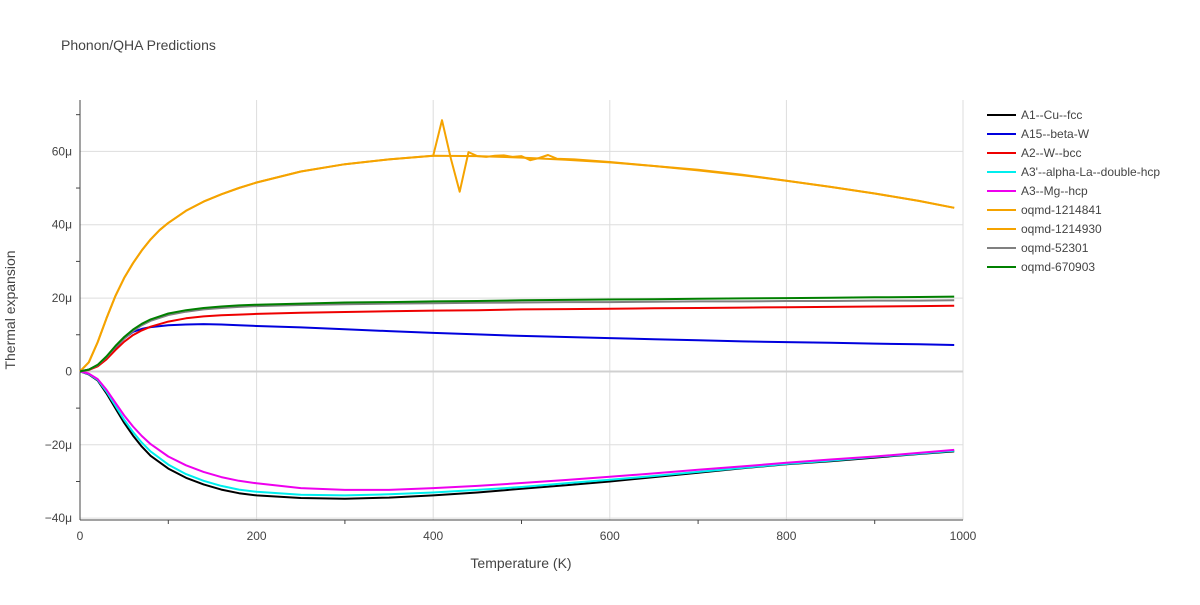 This screenshot has width=1200, height=605. What do you see at coordinates (62, 151) in the screenshot?
I see `y-tick-label: 60μ` at bounding box center [62, 151].